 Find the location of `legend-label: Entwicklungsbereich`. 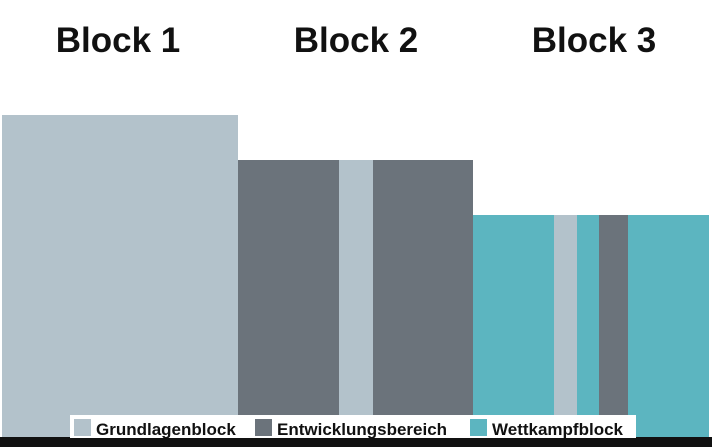

legend-label: Entwicklungsbereich is located at coordinates (362, 429).